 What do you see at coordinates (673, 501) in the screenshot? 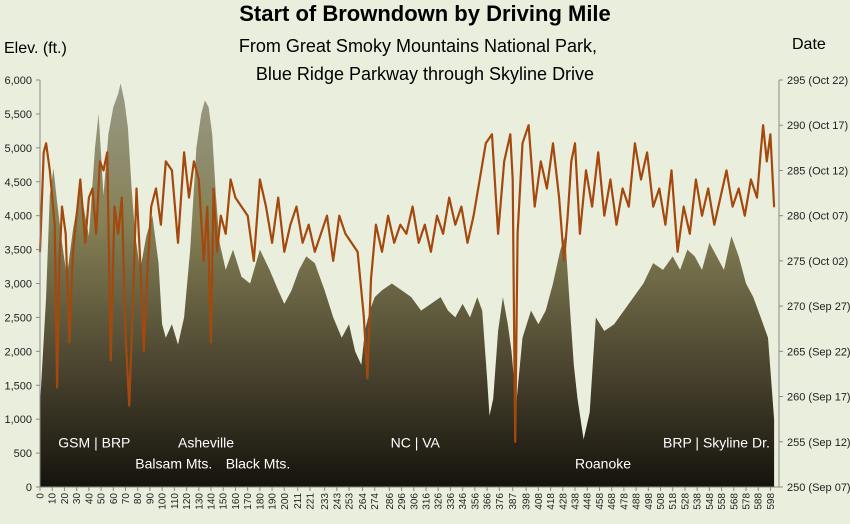
I see `x-tick-label: 518` at bounding box center [673, 501].